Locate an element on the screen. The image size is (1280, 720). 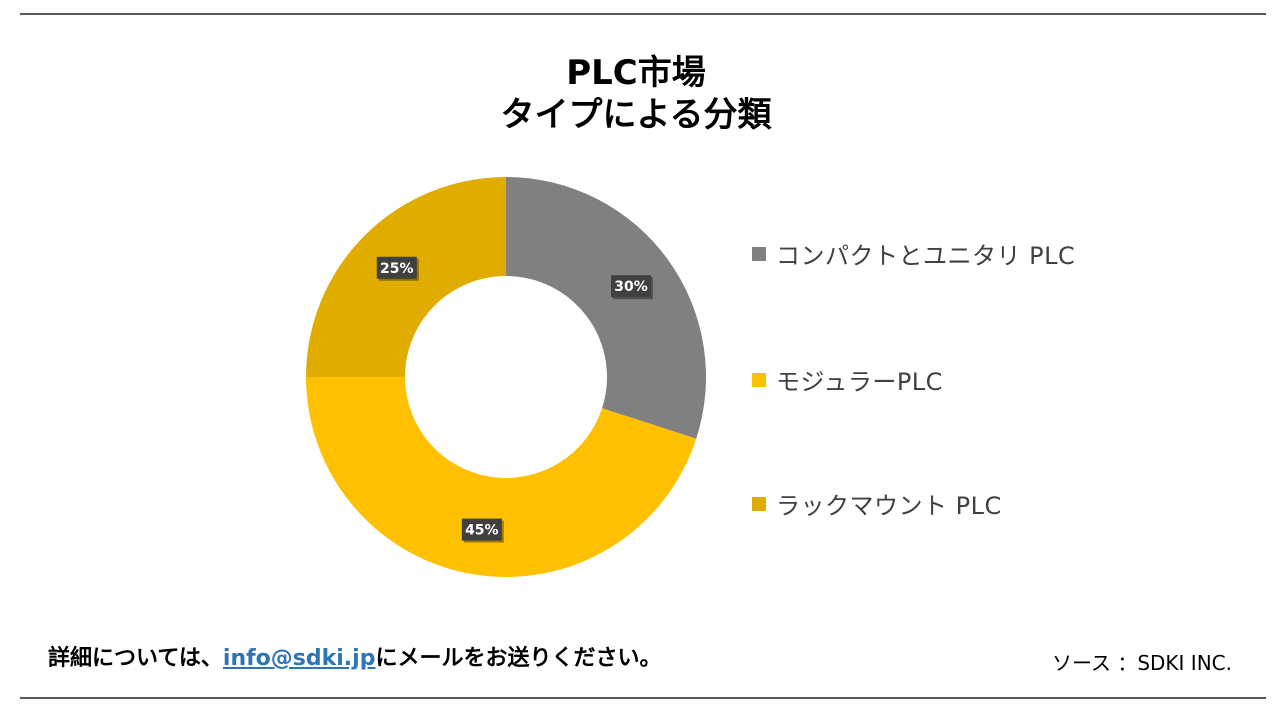
data-label-text-1: 30% is located at coordinates (631, 287).